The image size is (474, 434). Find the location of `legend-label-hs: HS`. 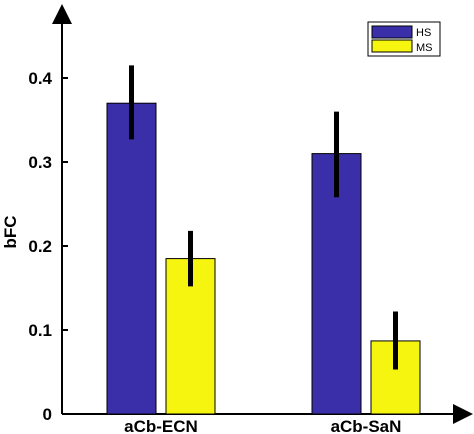

legend-label-hs: HS is located at coordinates (423, 33).